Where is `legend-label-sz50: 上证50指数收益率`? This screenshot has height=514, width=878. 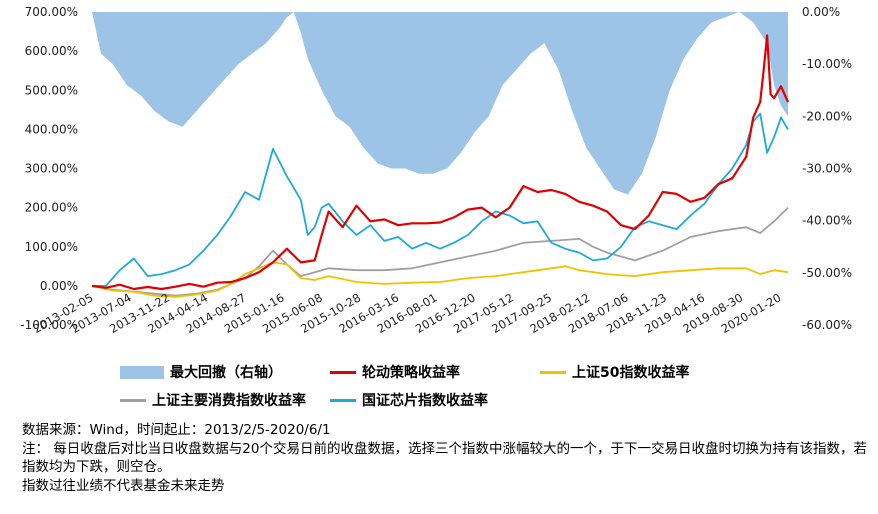 legend-label-sz50: 上证50指数收益率 is located at coordinates (631, 373).